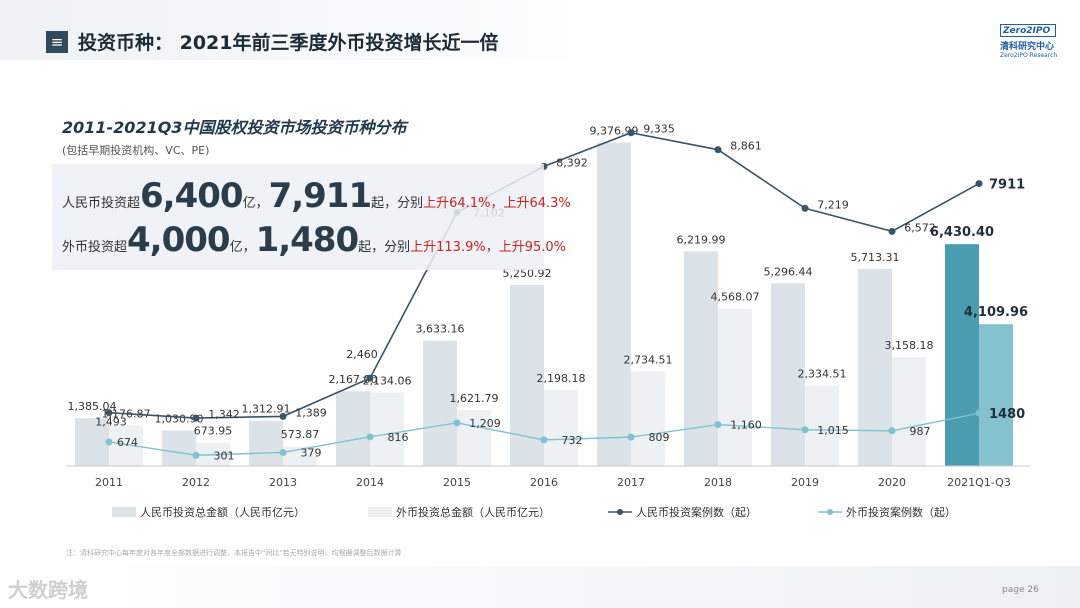  What do you see at coordinates (979, 482) in the screenshot?
I see `x-tick-label: 2021Q1-Q3` at bounding box center [979, 482].